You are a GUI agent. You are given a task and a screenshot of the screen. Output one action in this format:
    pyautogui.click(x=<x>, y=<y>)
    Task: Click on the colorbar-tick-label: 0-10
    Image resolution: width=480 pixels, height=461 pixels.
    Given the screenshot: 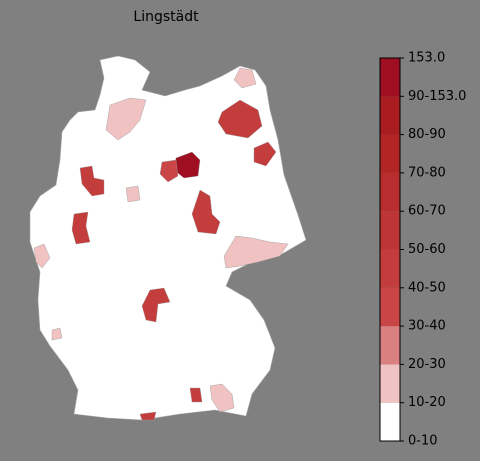 What is the action you would take?
    pyautogui.click(x=423, y=441)
    